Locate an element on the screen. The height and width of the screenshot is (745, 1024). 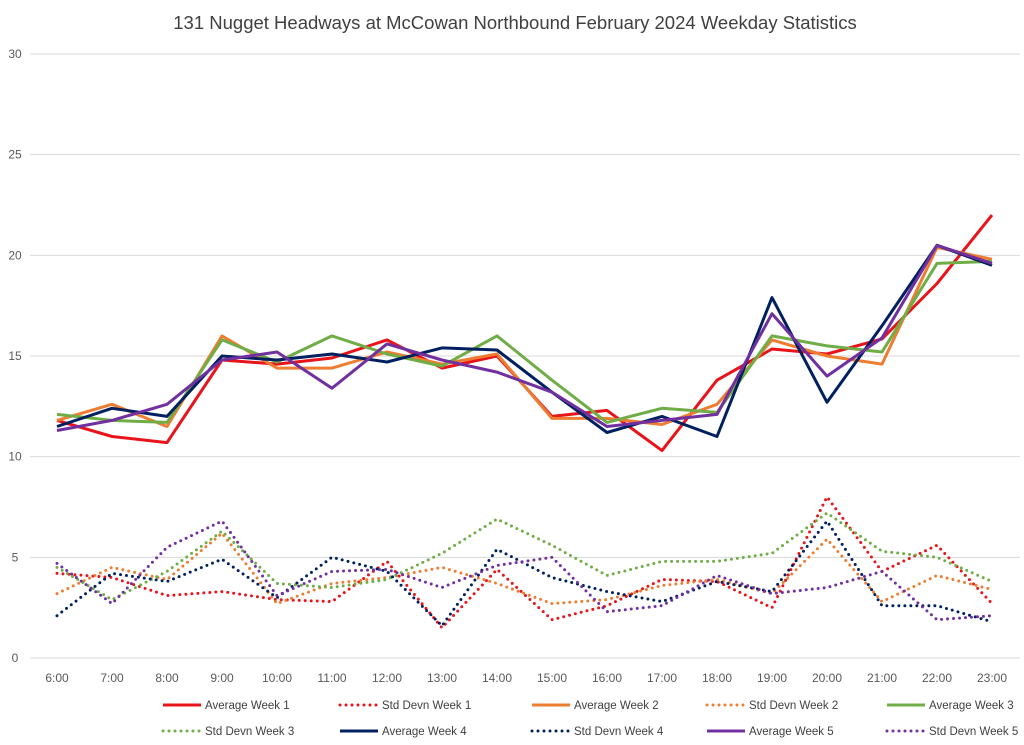
y-tick-label: 0 is located at coordinates (15, 658).